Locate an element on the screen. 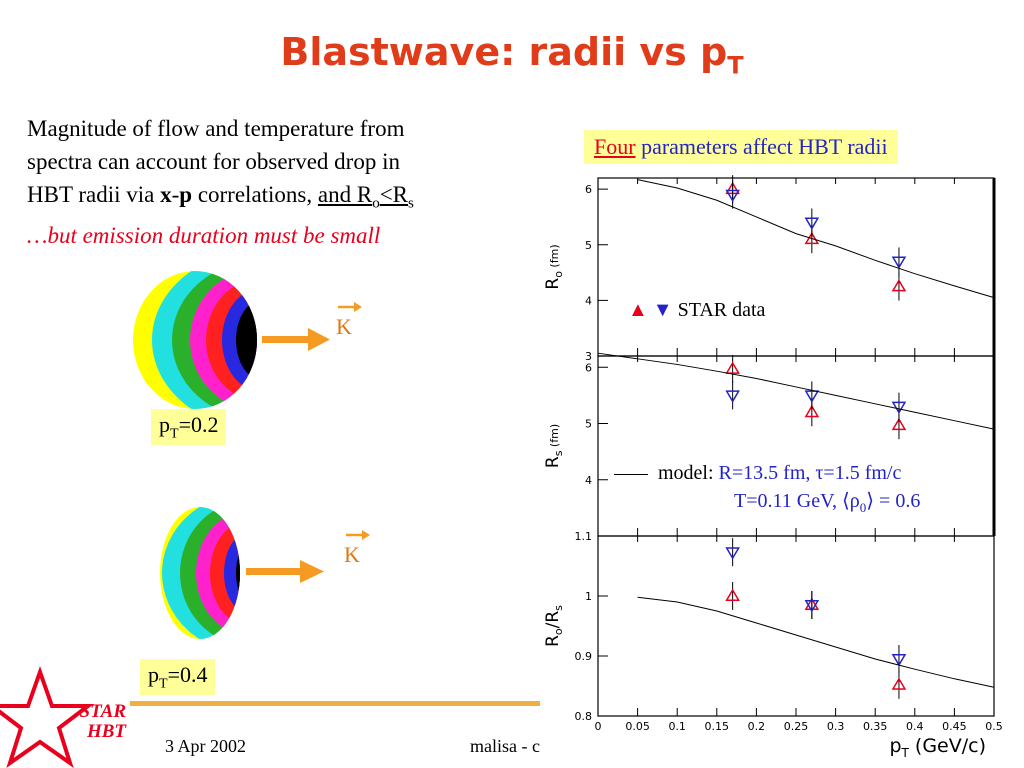 The height and width of the screenshot is (768, 1024). triangle-down-icon: ▼ is located at coordinates (662, 310).